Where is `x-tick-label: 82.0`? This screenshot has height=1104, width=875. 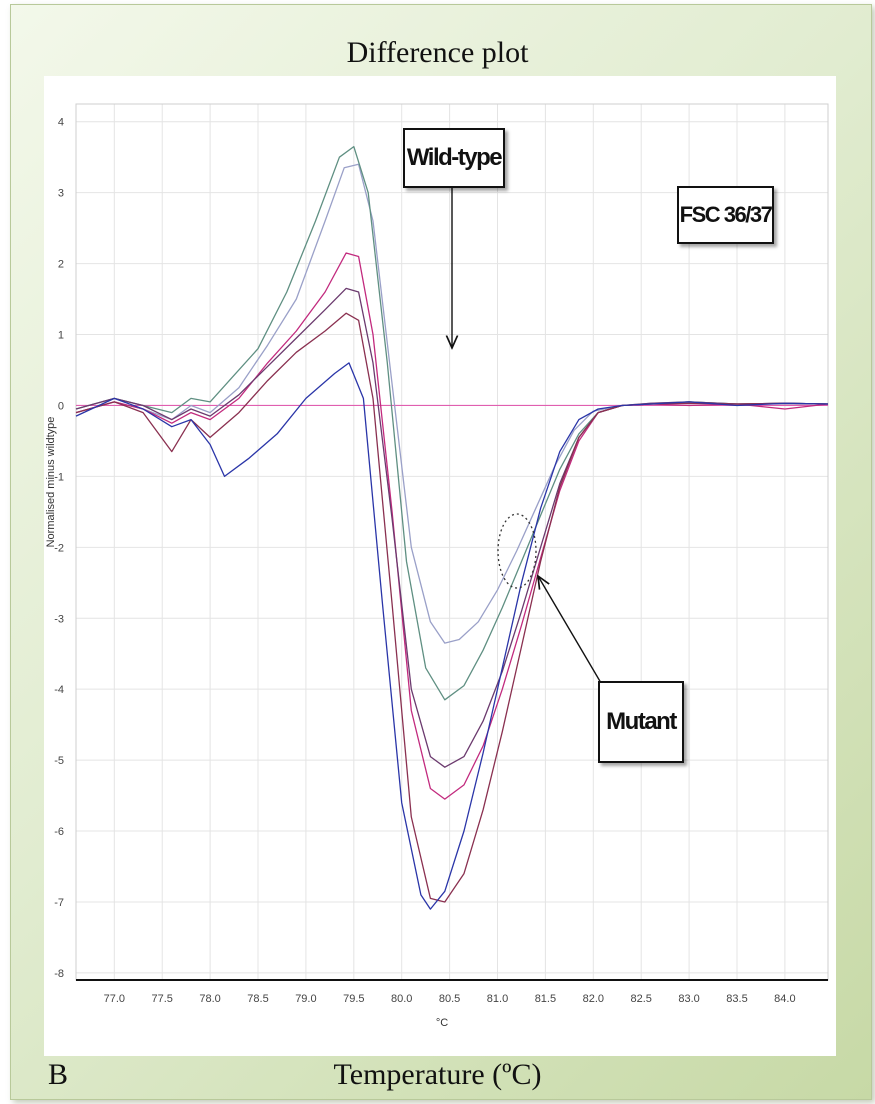 x-tick-label: 82.0 is located at coordinates (593, 999).